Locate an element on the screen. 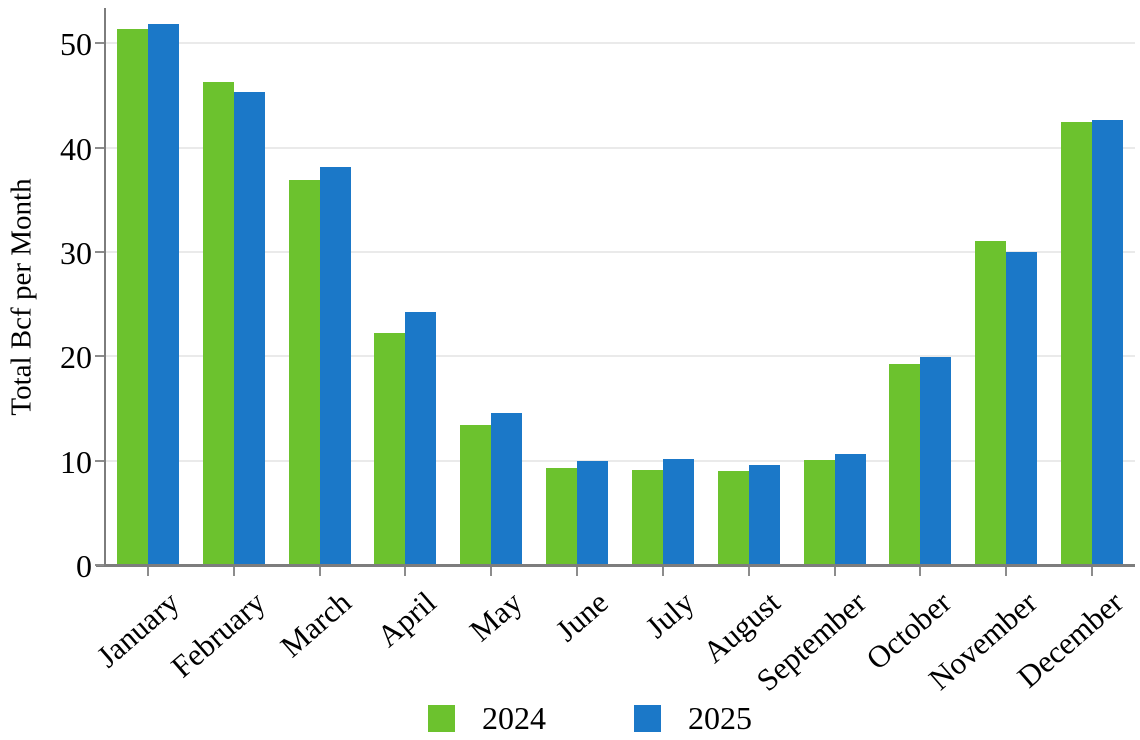 The image size is (1140, 740). legend-item-2025: 2025 is located at coordinates (693, 718).